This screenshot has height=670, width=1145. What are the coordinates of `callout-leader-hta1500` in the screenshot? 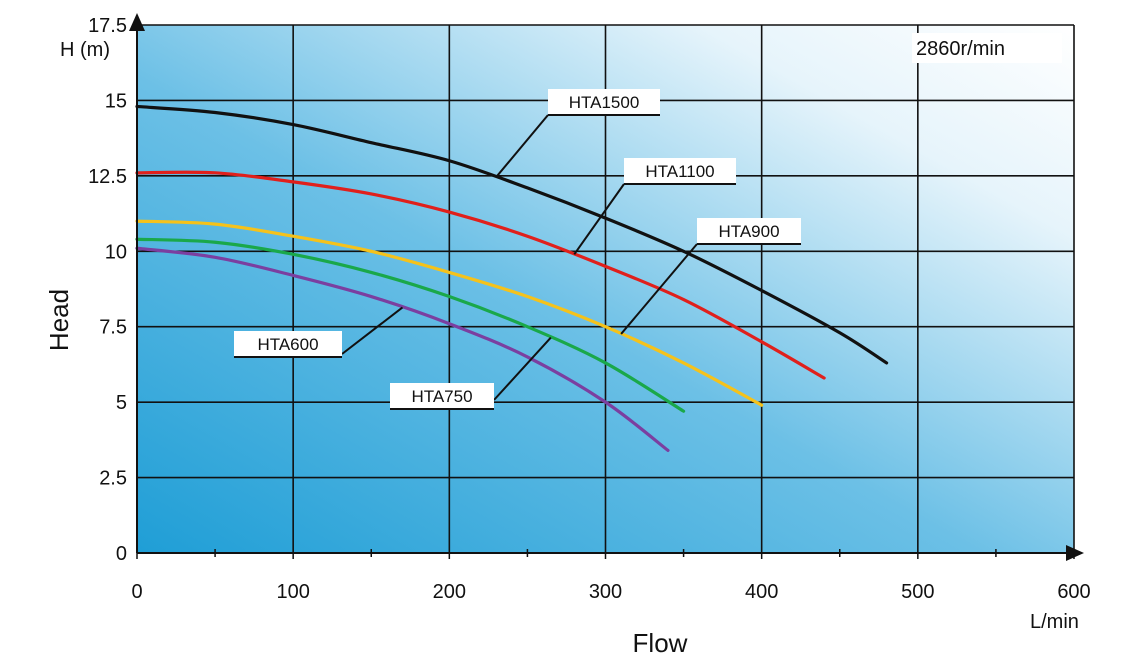 It's located at (522, 146).